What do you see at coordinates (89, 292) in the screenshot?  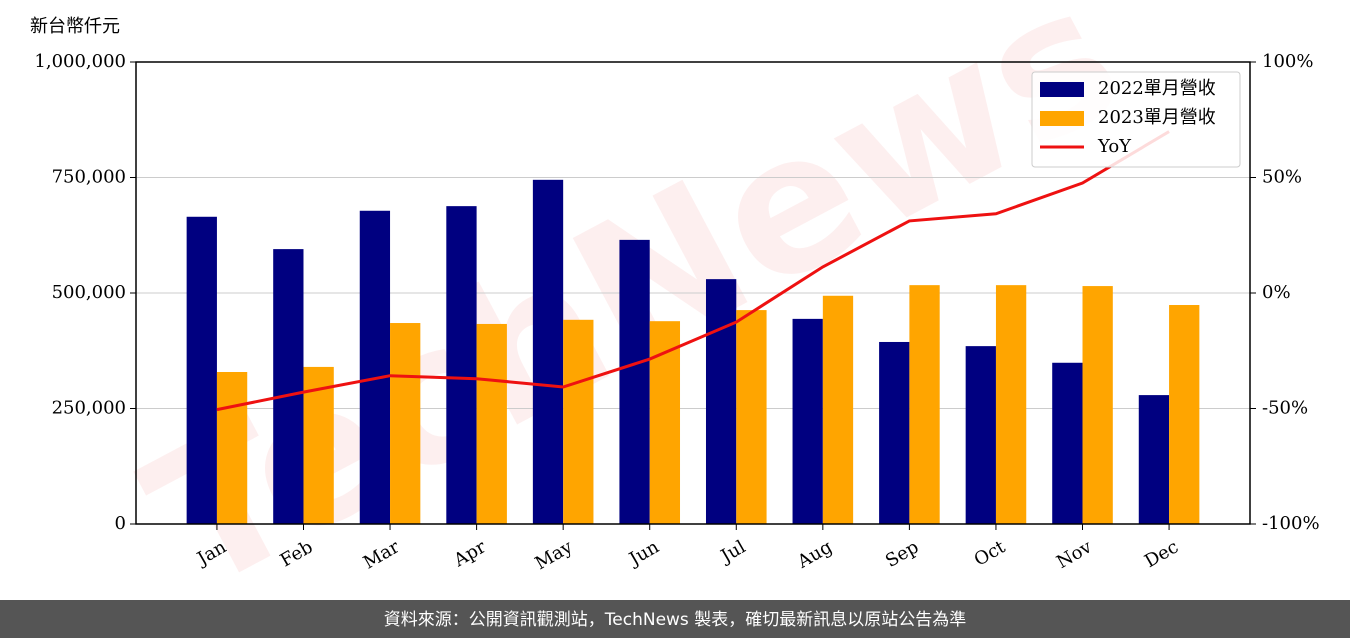 I see `y-tick-label: 500,000` at bounding box center [89, 292].